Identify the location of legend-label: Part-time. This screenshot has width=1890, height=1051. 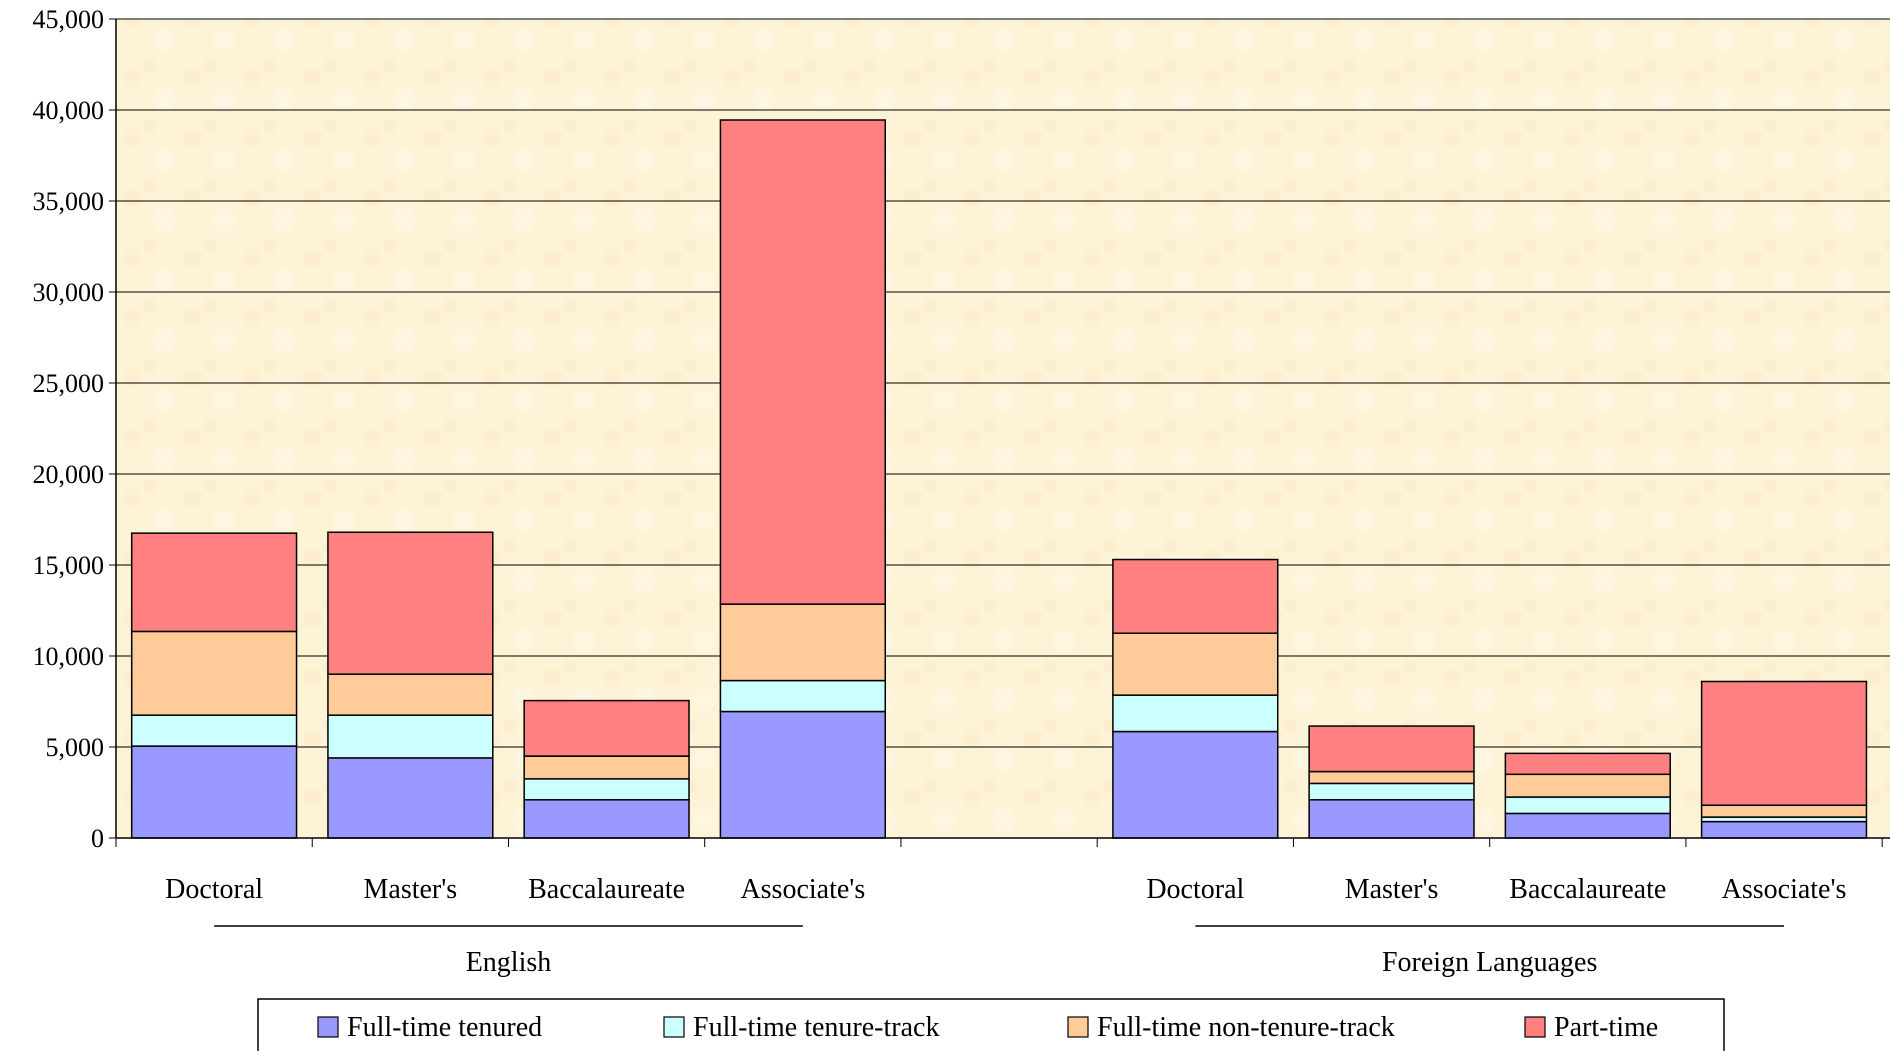
(1606, 1027).